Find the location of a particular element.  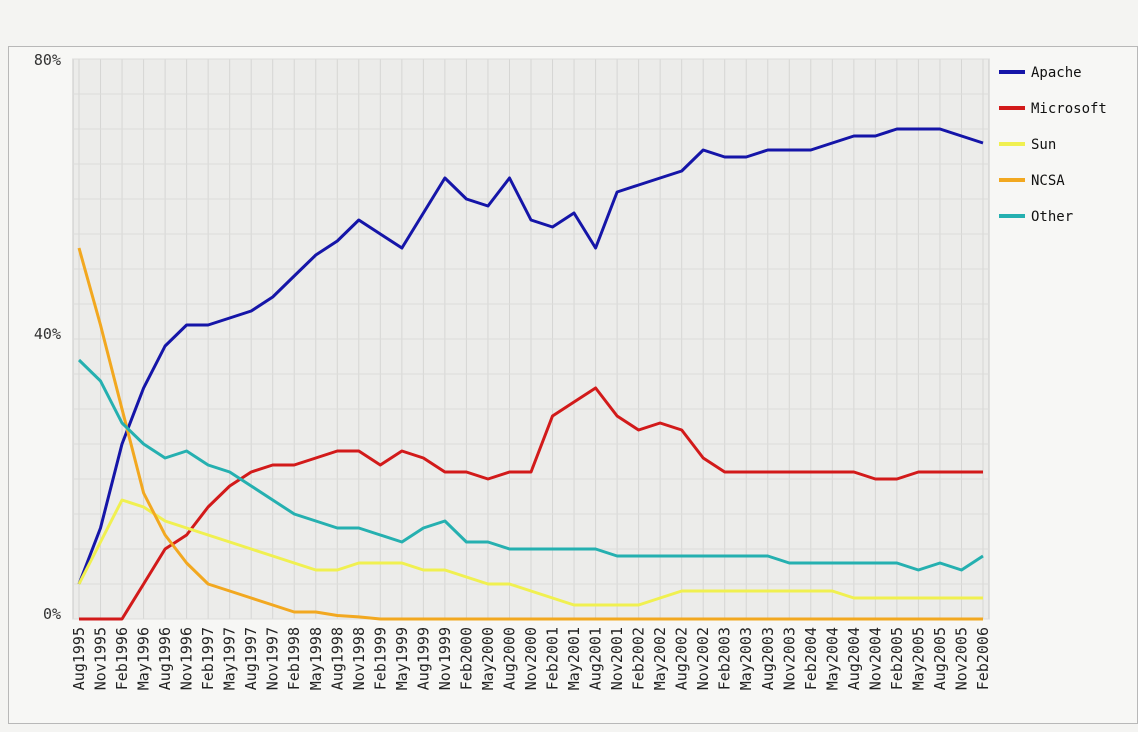

x-tick-label: May2003 is located at coordinates (746, 658).